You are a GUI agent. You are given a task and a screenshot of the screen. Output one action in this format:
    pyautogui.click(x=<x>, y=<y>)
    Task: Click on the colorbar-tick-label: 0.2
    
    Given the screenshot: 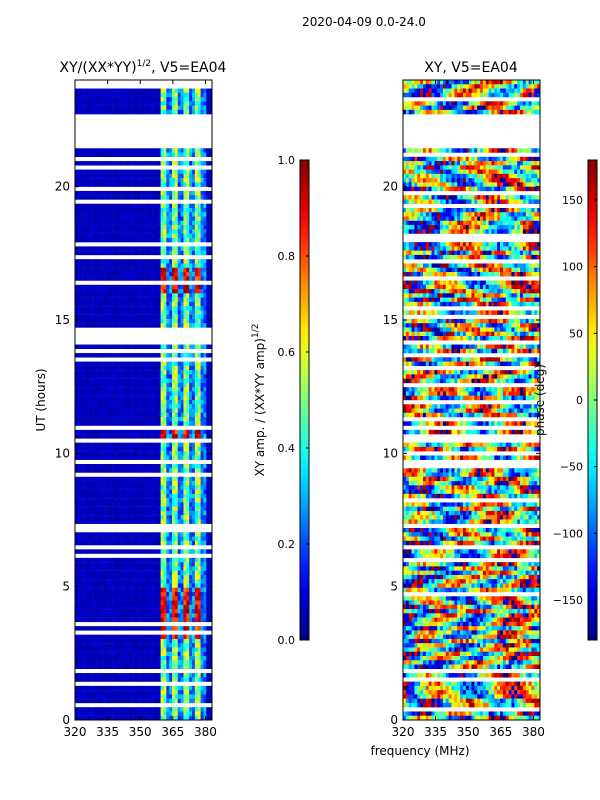 What is the action you would take?
    pyautogui.click(x=287, y=544)
    